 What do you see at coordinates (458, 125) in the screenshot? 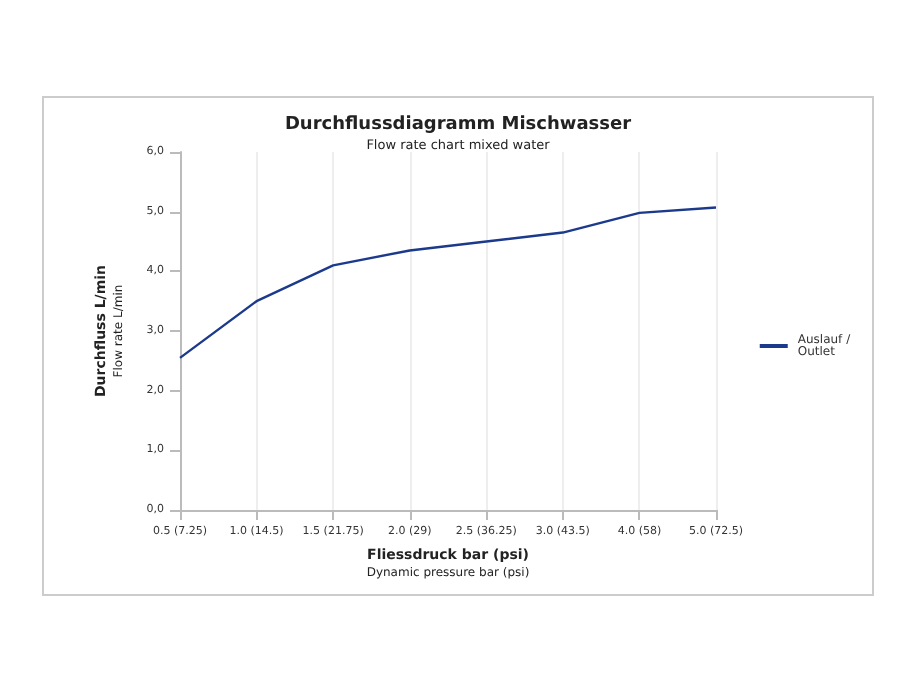
I see `chart-title: Durchflussdiagramm Mischwasser` at bounding box center [458, 125].